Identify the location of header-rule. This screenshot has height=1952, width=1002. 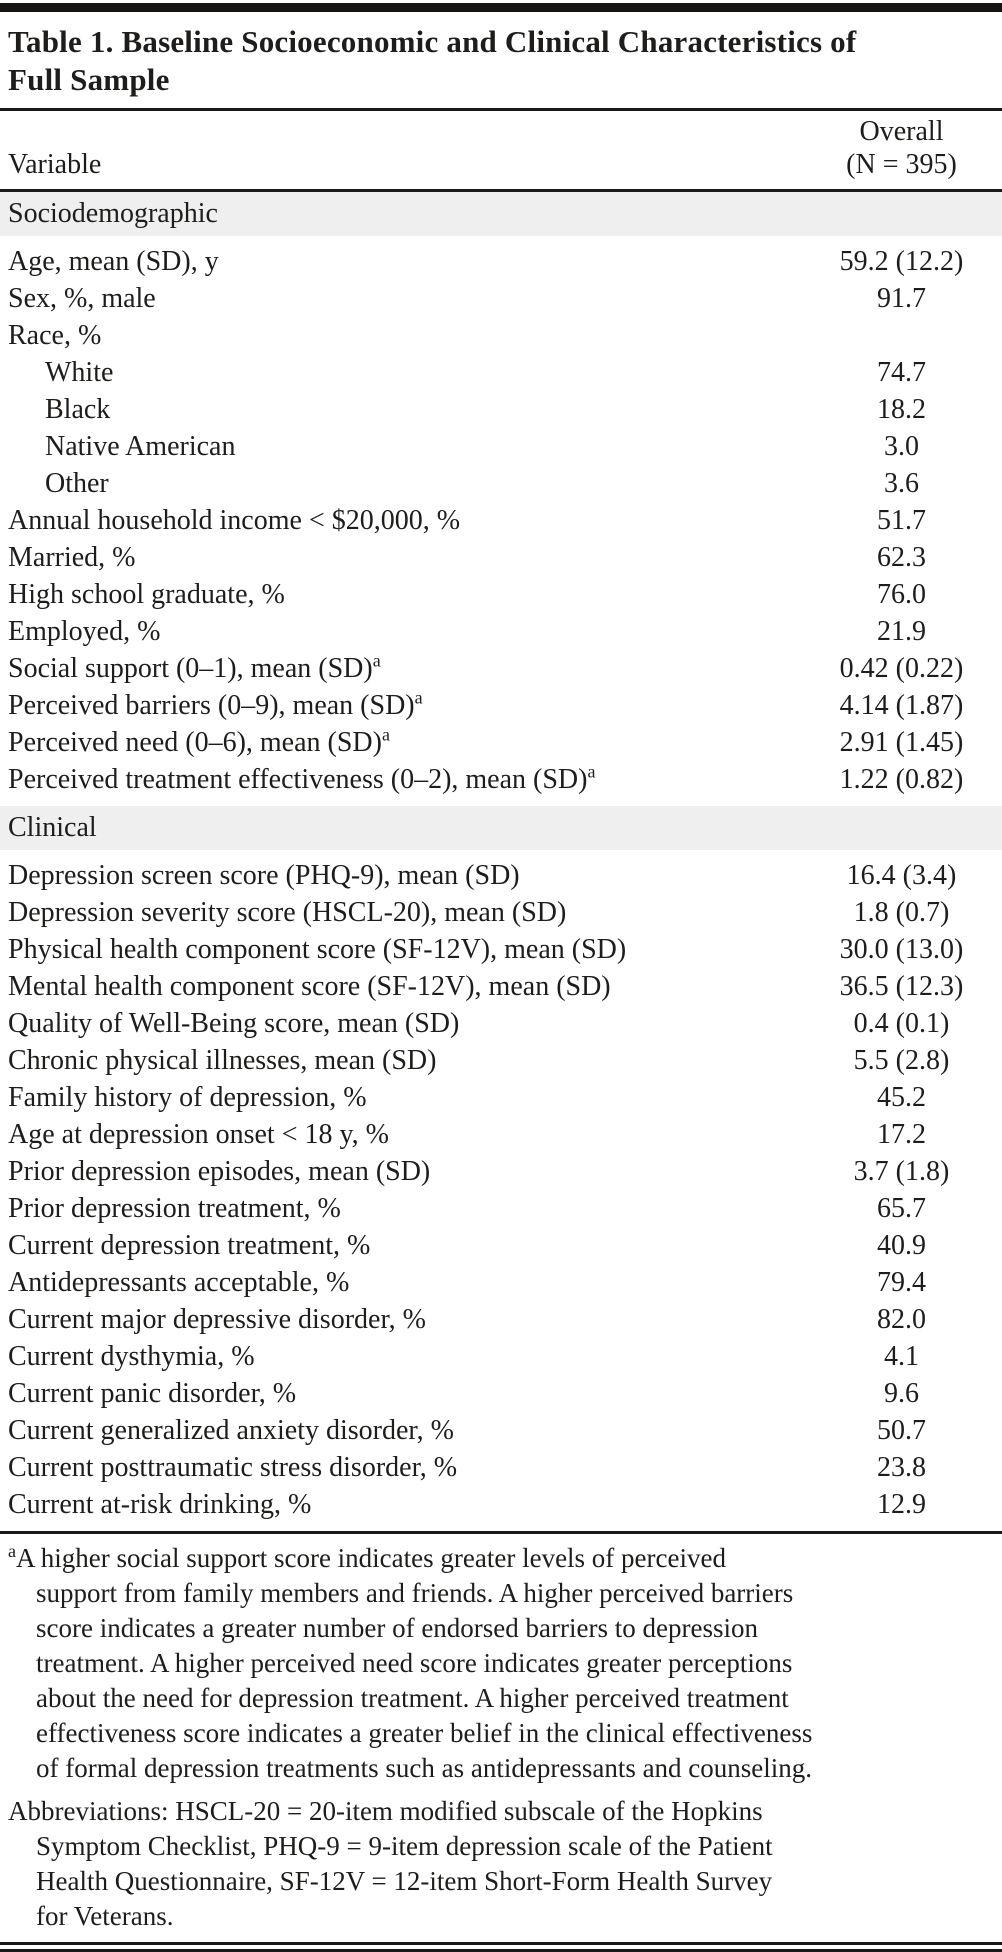
(501, 190).